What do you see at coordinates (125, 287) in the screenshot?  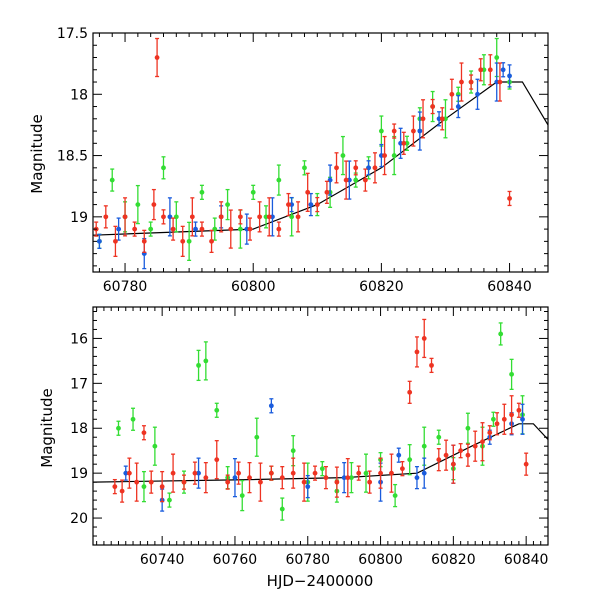 I see `x-tick-label: 60780` at bounding box center [125, 287].